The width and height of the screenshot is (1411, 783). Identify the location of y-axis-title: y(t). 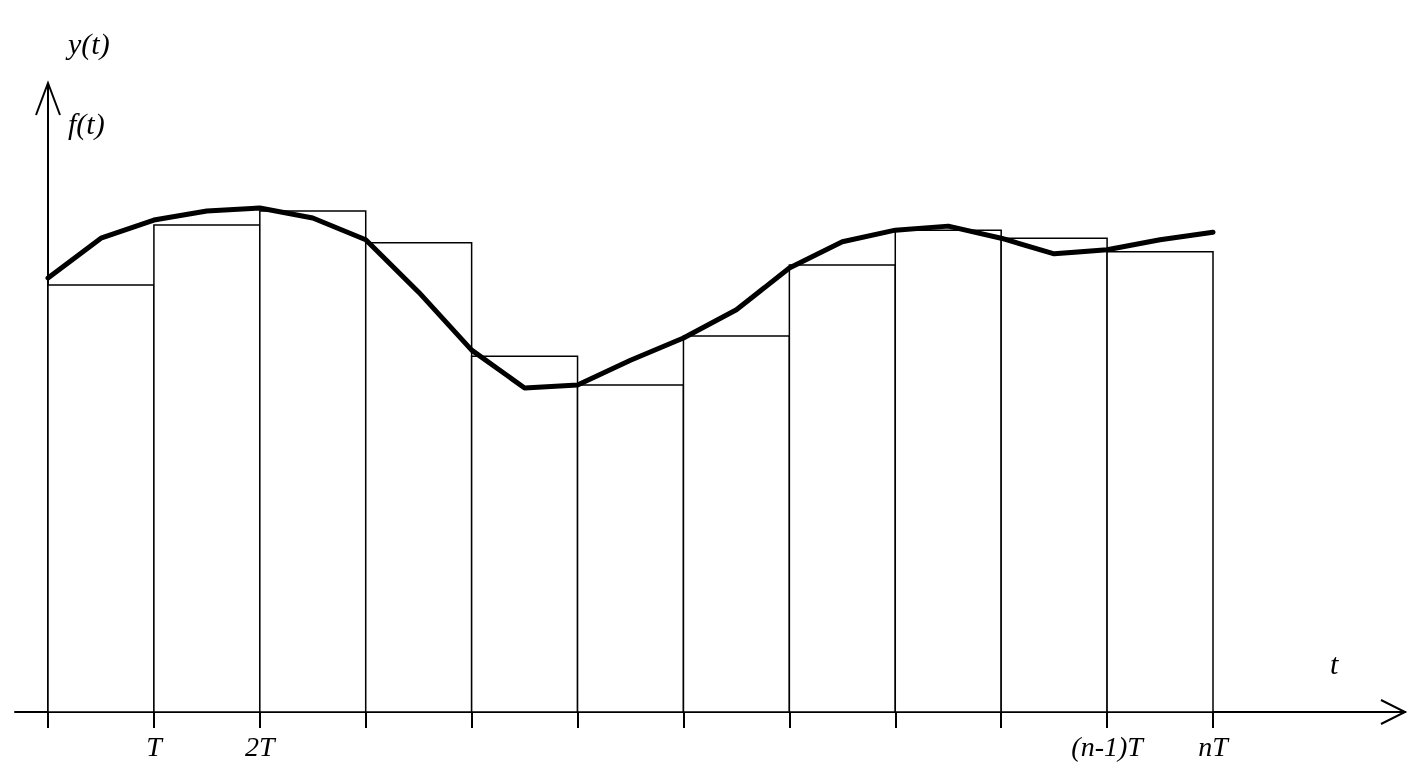
(87, 43).